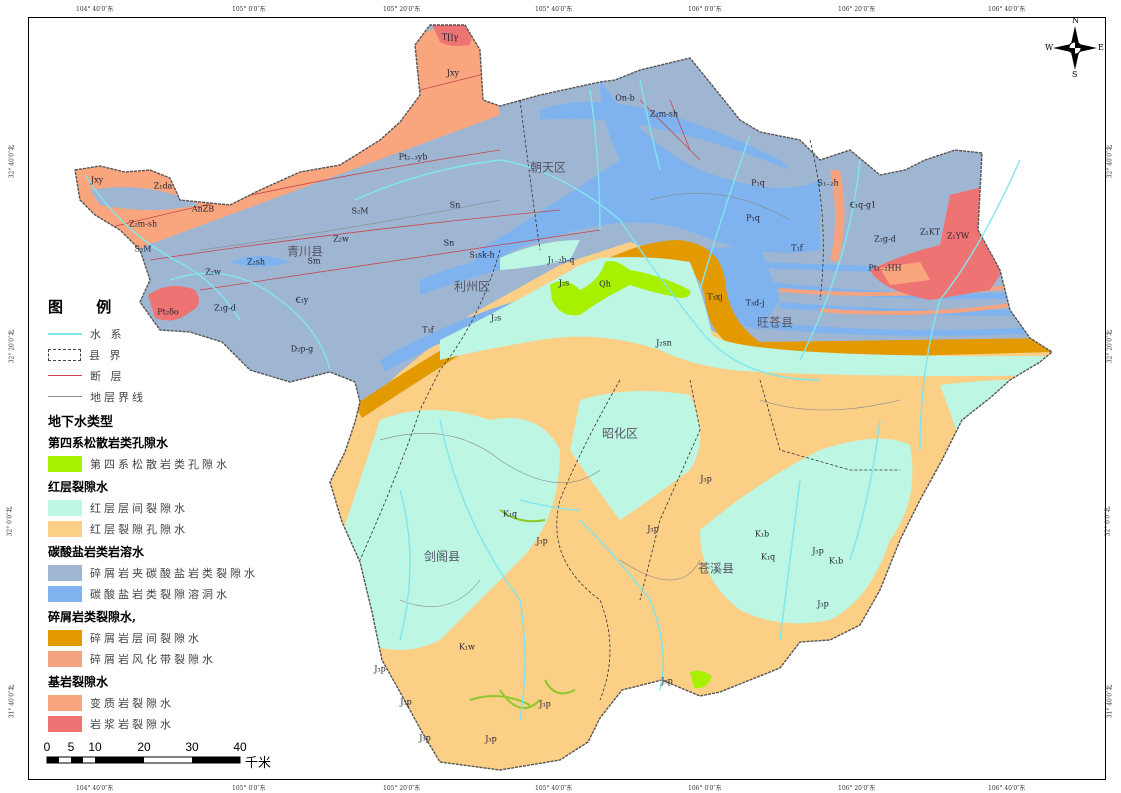 Image resolution: width=1121 pixels, height=793 pixels. What do you see at coordinates (755, 303) in the screenshot?
I see `stratum-label: T₃d-j` at bounding box center [755, 303].